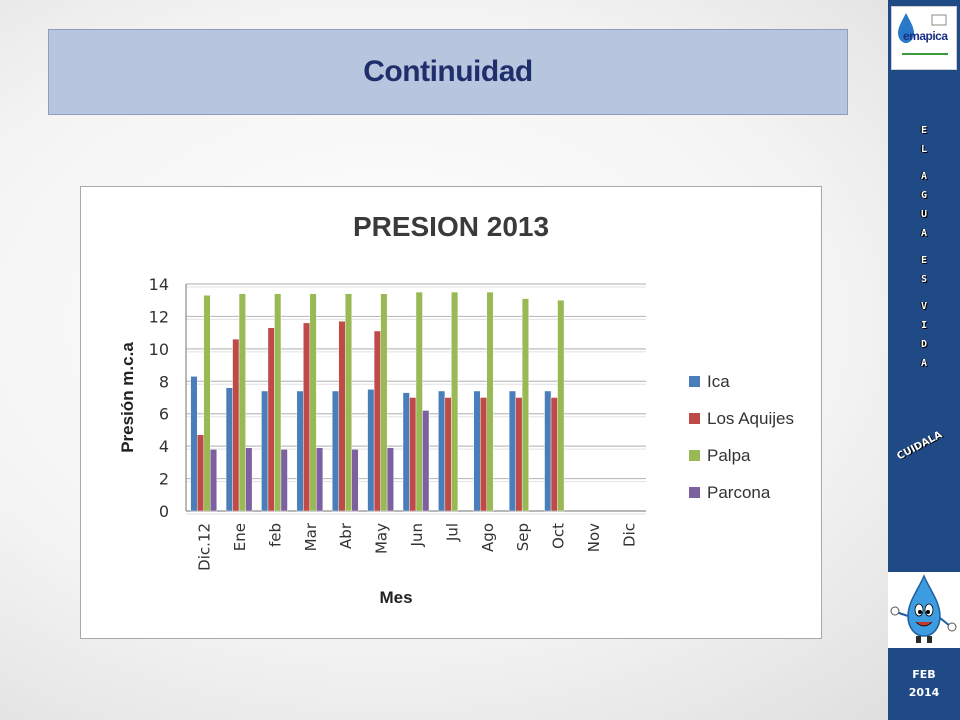  I want to click on legend-label: Parcona, so click(739, 492).